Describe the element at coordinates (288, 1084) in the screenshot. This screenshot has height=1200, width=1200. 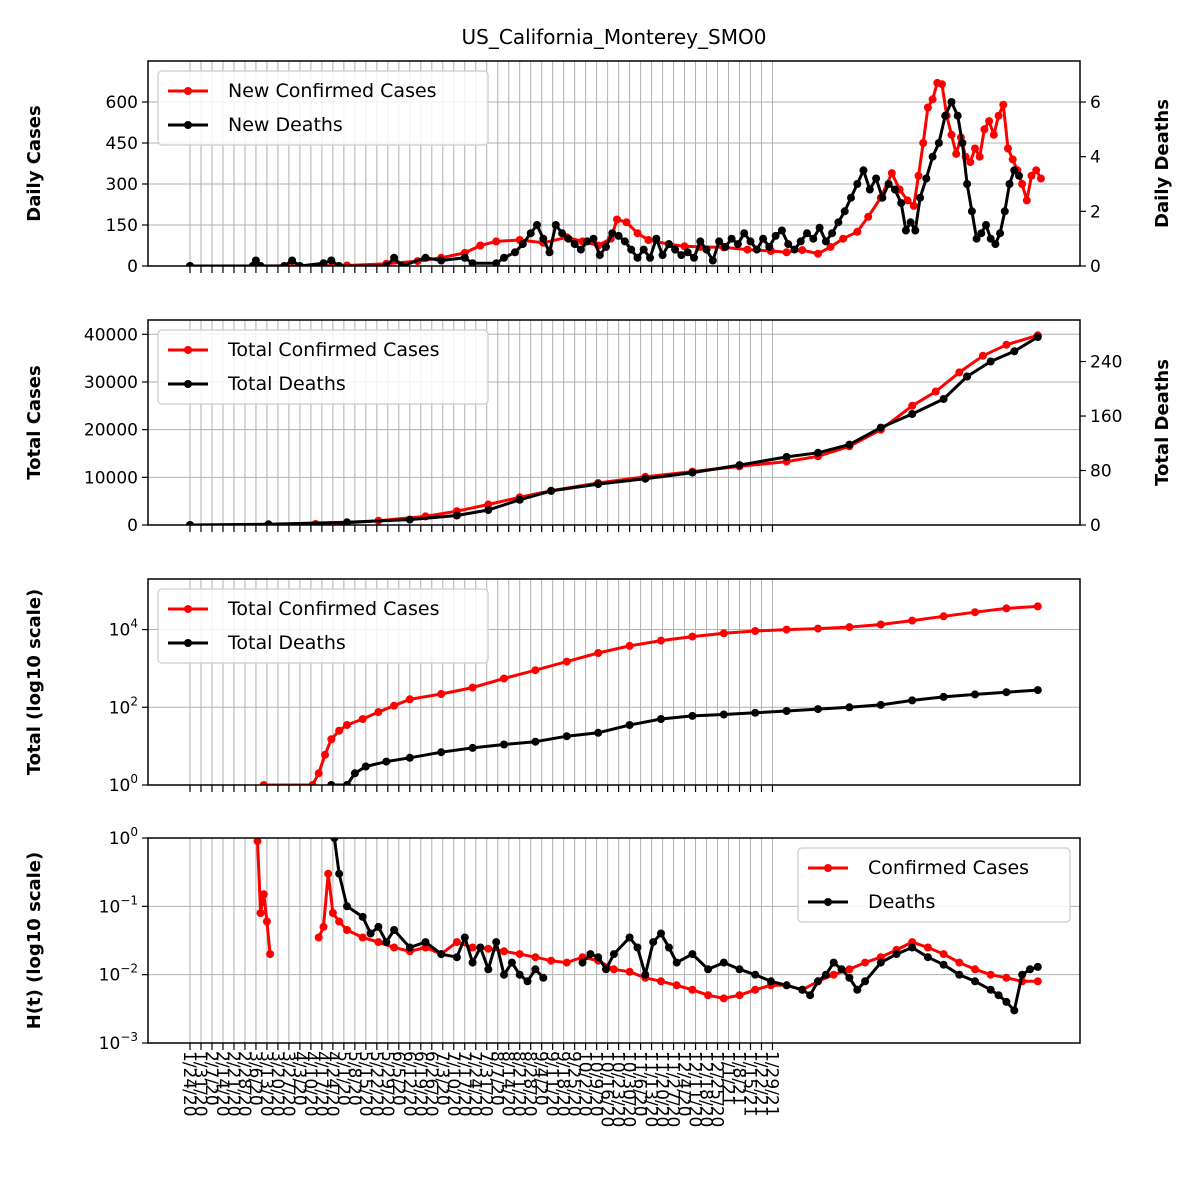
I see `x-tick-label: 3/27/20` at that location.